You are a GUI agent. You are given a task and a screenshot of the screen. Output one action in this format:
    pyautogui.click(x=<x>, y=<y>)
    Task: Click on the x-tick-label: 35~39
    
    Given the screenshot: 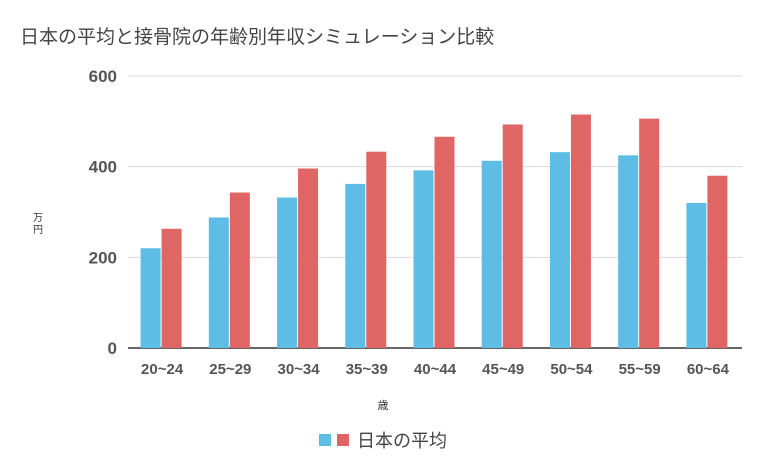 What is the action you would take?
    pyautogui.click(x=367, y=369)
    